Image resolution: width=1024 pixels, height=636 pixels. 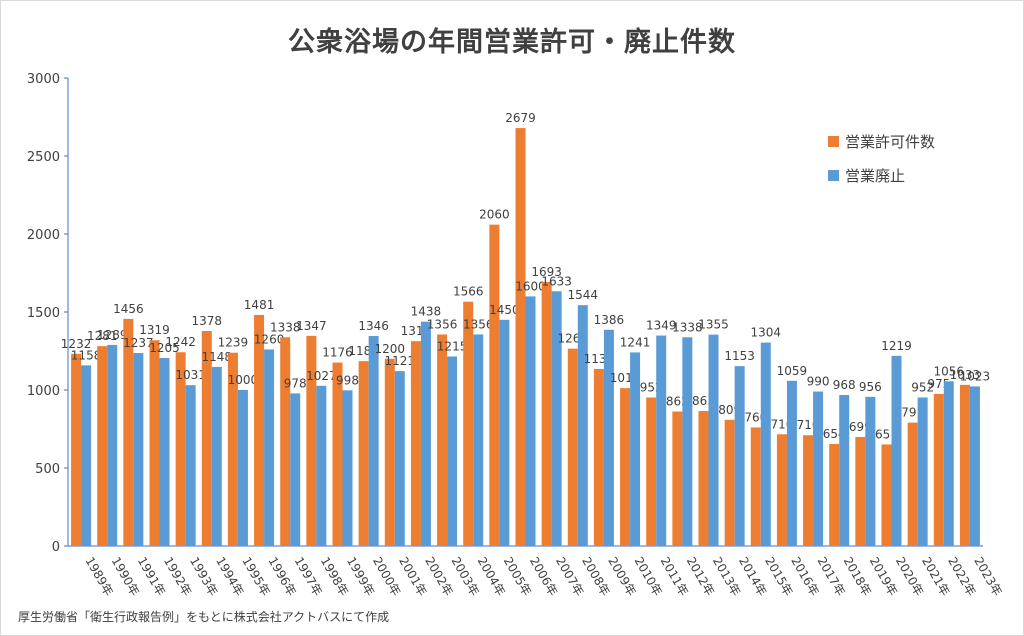 I want to click on data-label-closures: 1338, so click(x=687, y=327).